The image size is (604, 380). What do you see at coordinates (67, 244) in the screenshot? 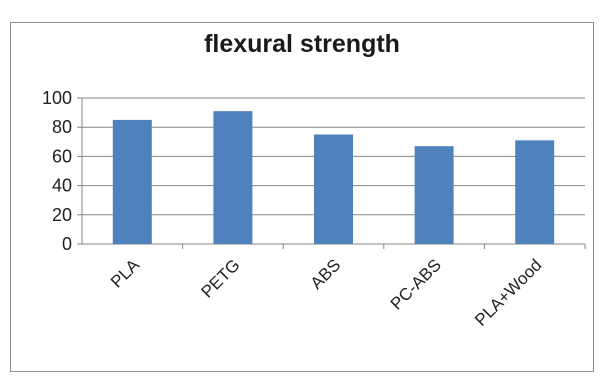
I see `y-tick-label: 0` at bounding box center [67, 244].